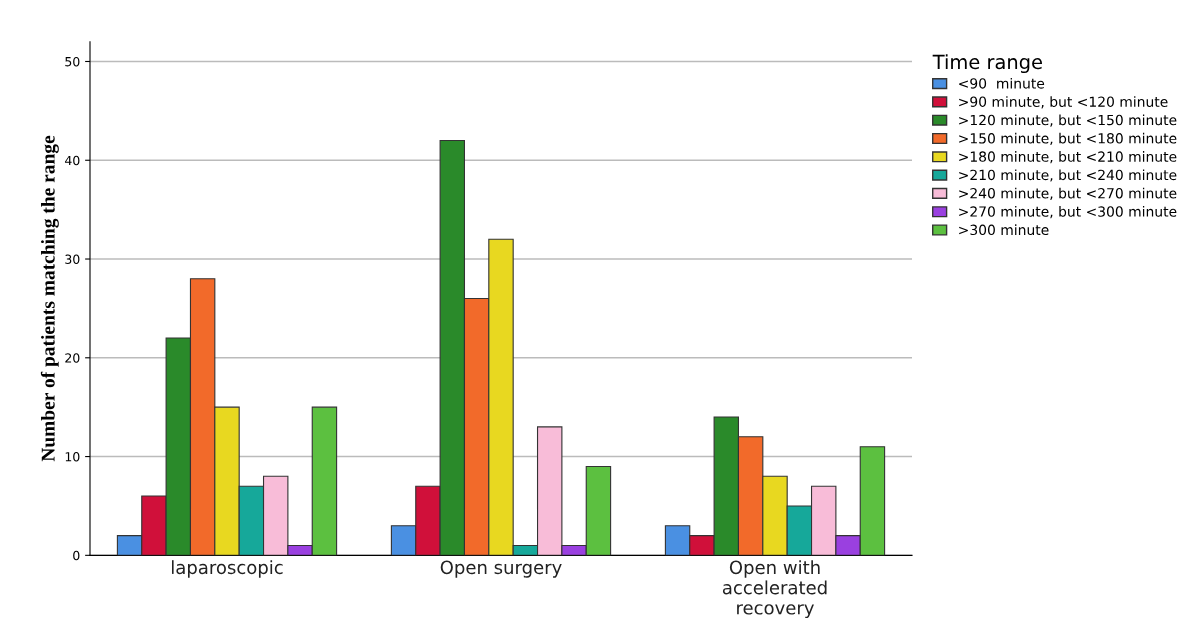  I want to click on legend-title: Time range, so click(987, 64).